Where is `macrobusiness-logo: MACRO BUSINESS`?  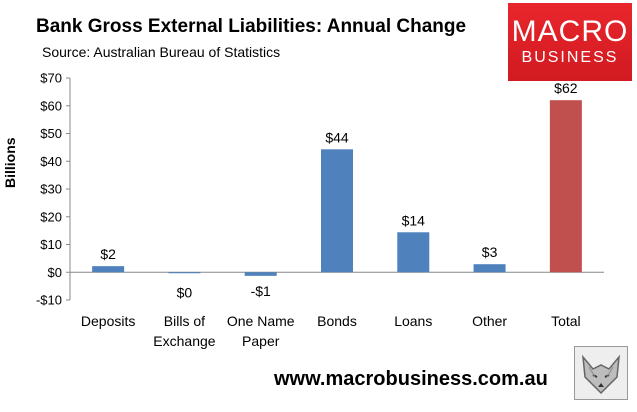 macrobusiness-logo: MACRO BUSINESS is located at coordinates (570, 42).